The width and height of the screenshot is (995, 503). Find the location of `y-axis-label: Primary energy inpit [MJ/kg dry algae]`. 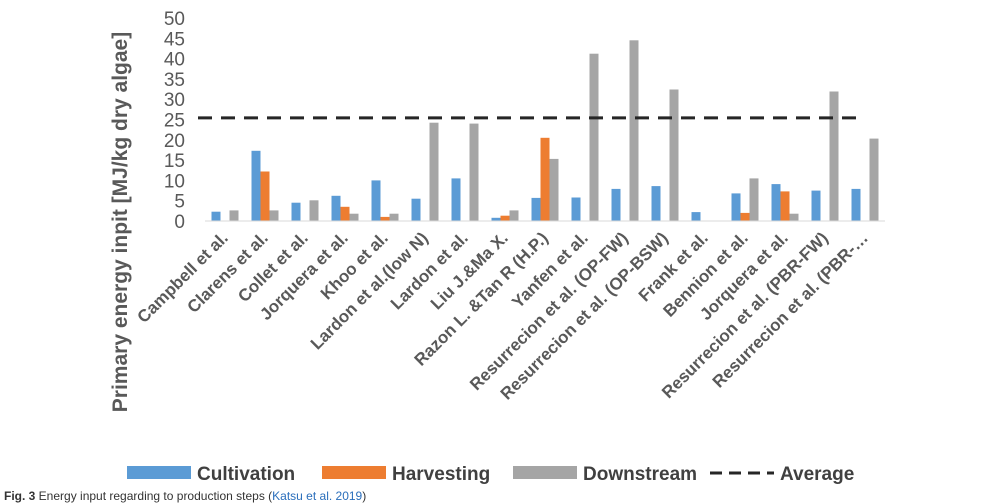

y-axis-label: Primary energy inpit [MJ/kg dry algae] is located at coordinates (120, 222).